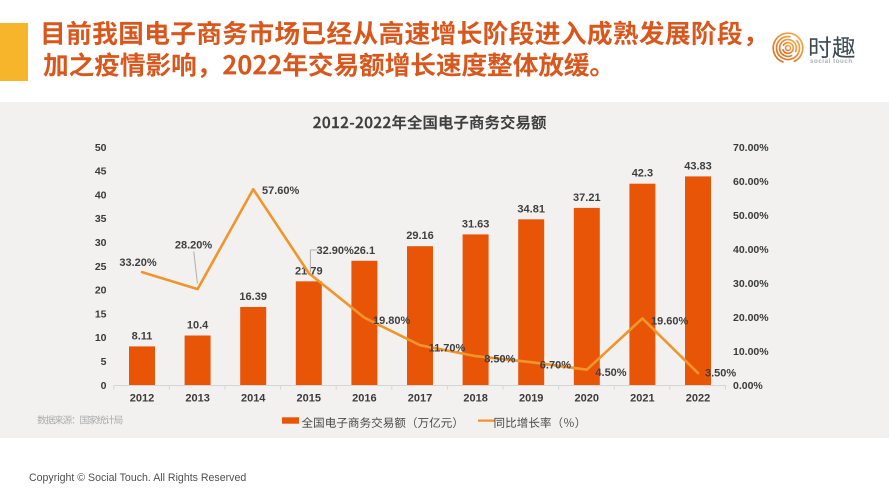 Image resolution: width=889 pixels, height=500 pixels. Describe the element at coordinates (253, 399) in the screenshot. I see `svg-text: 2014` at that location.